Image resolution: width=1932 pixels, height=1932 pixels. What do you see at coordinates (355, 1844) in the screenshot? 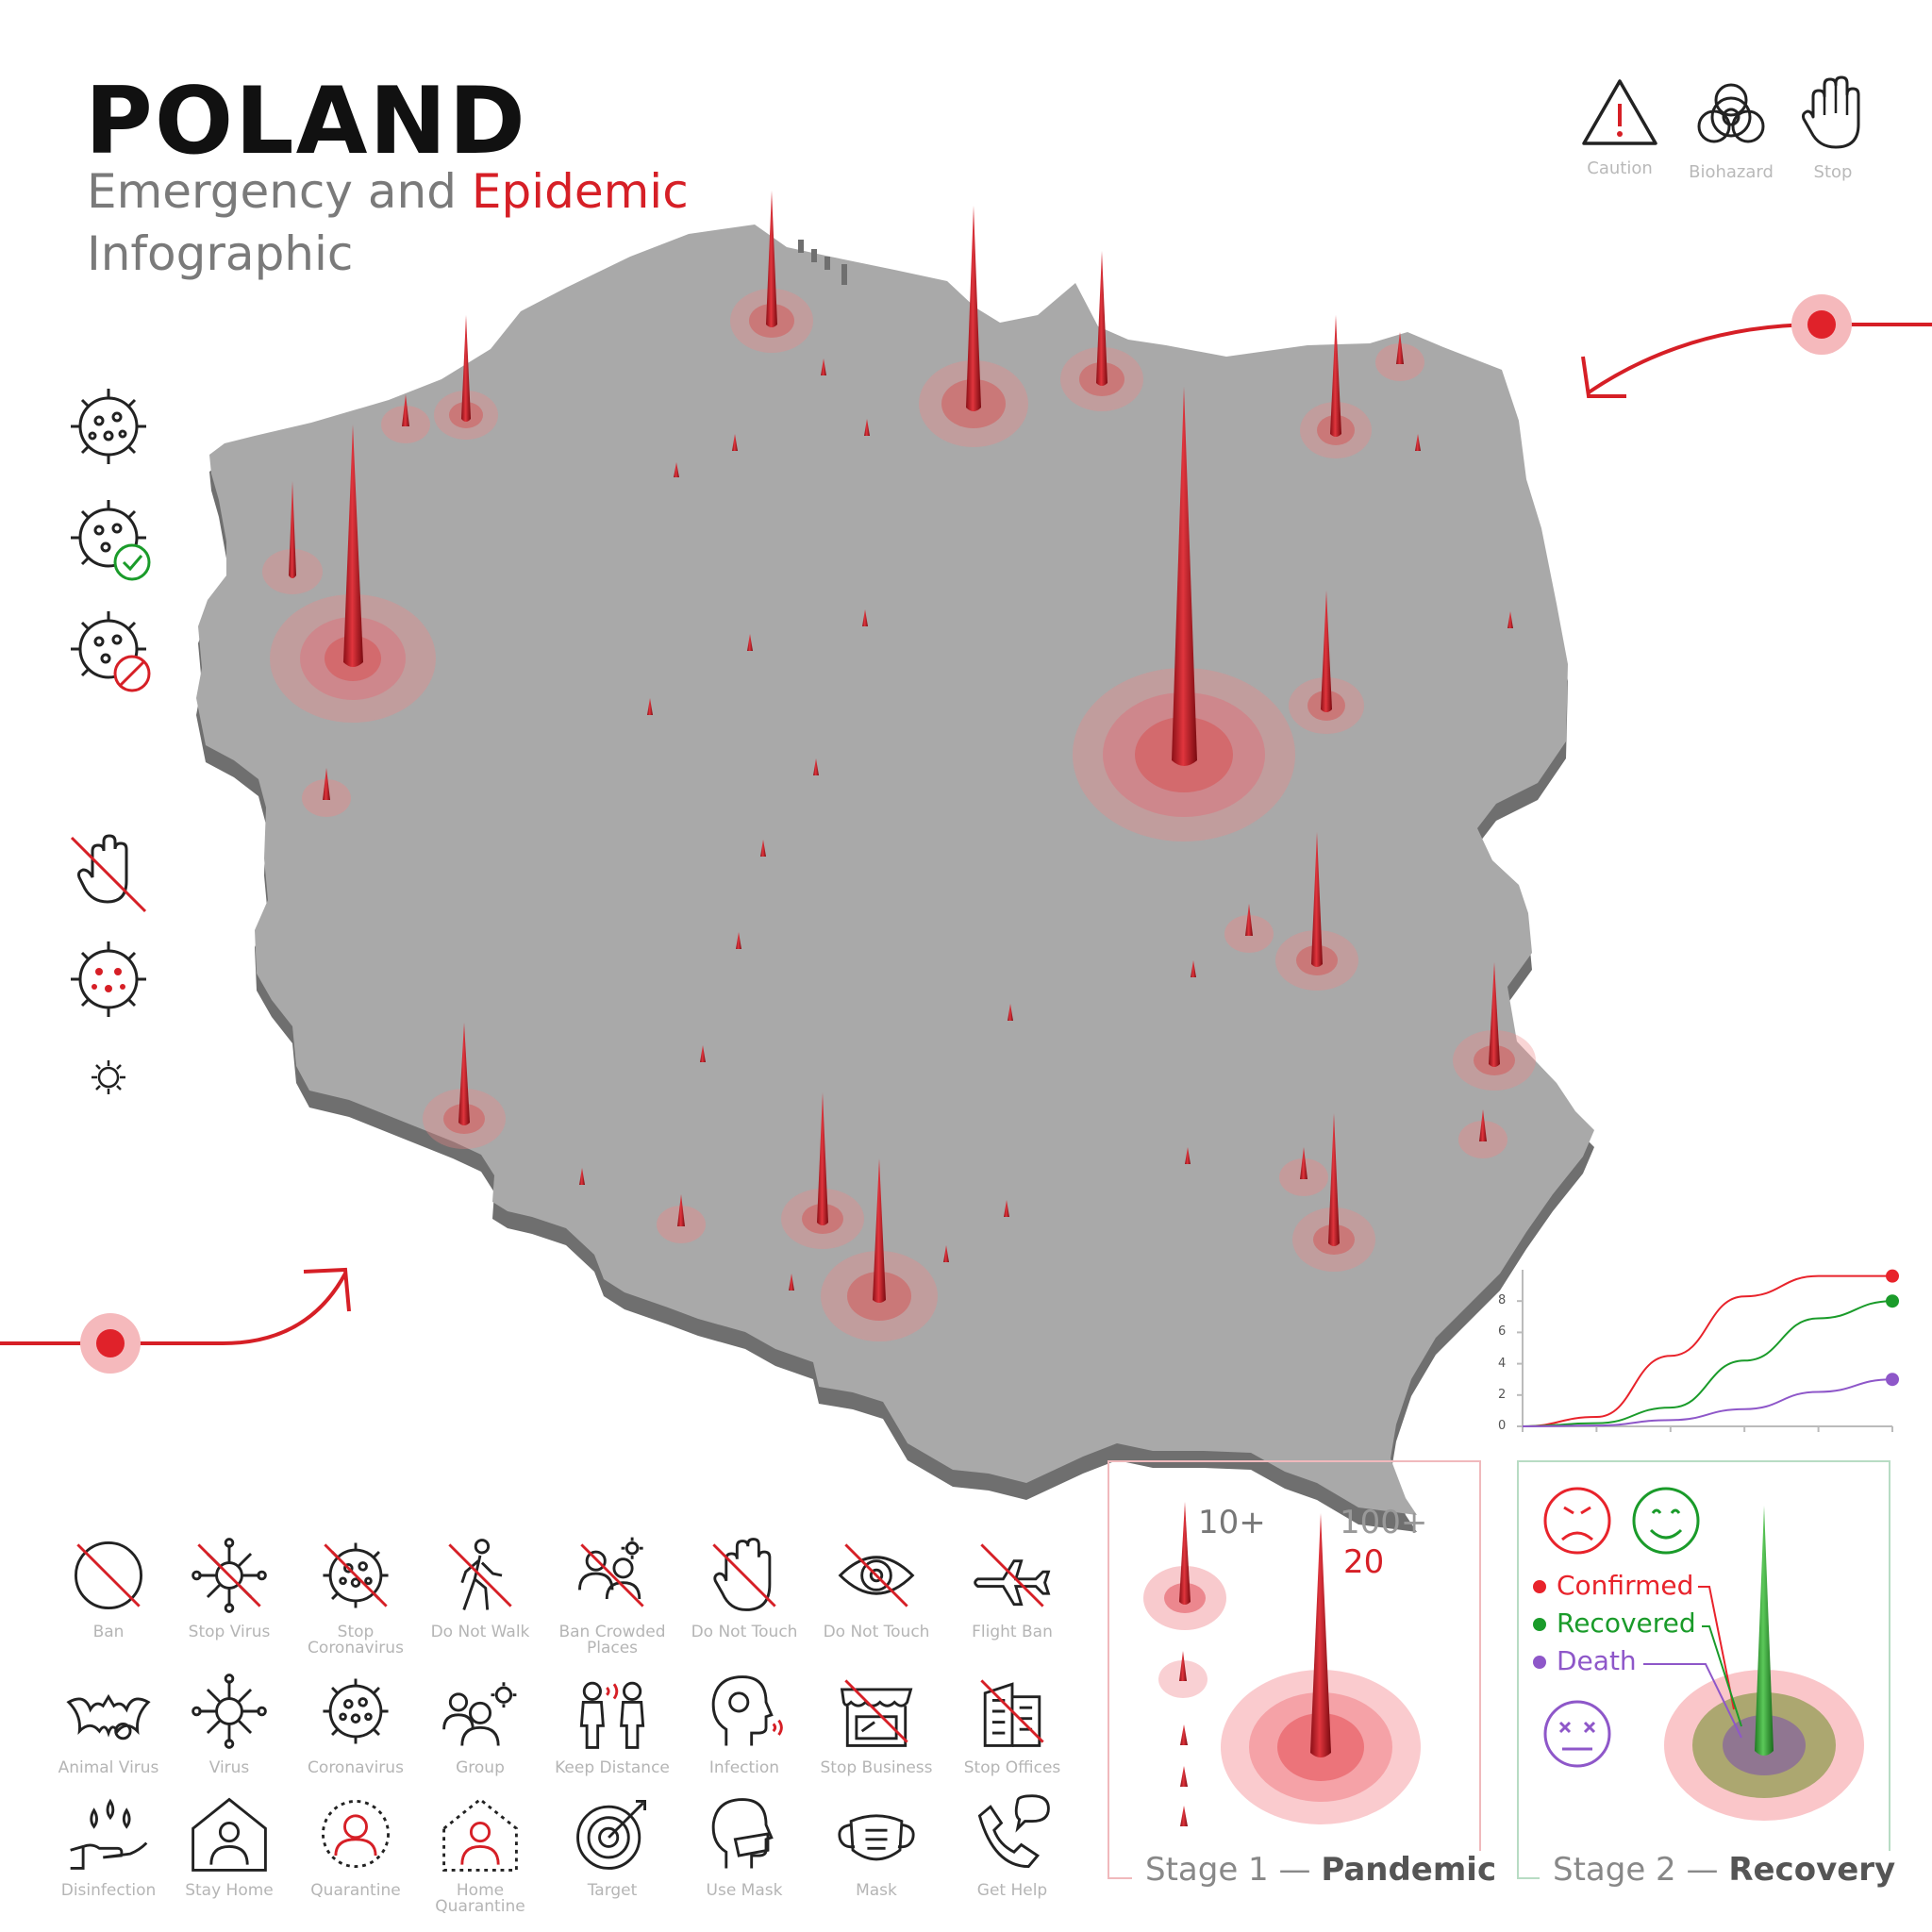
I see `grid-item-quarantine: Quarantine` at bounding box center [355, 1844].